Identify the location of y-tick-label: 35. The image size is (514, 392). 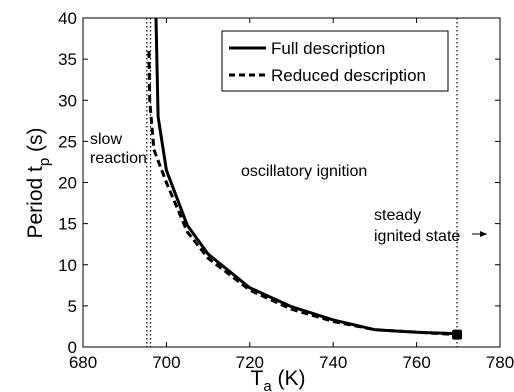
(67, 59).